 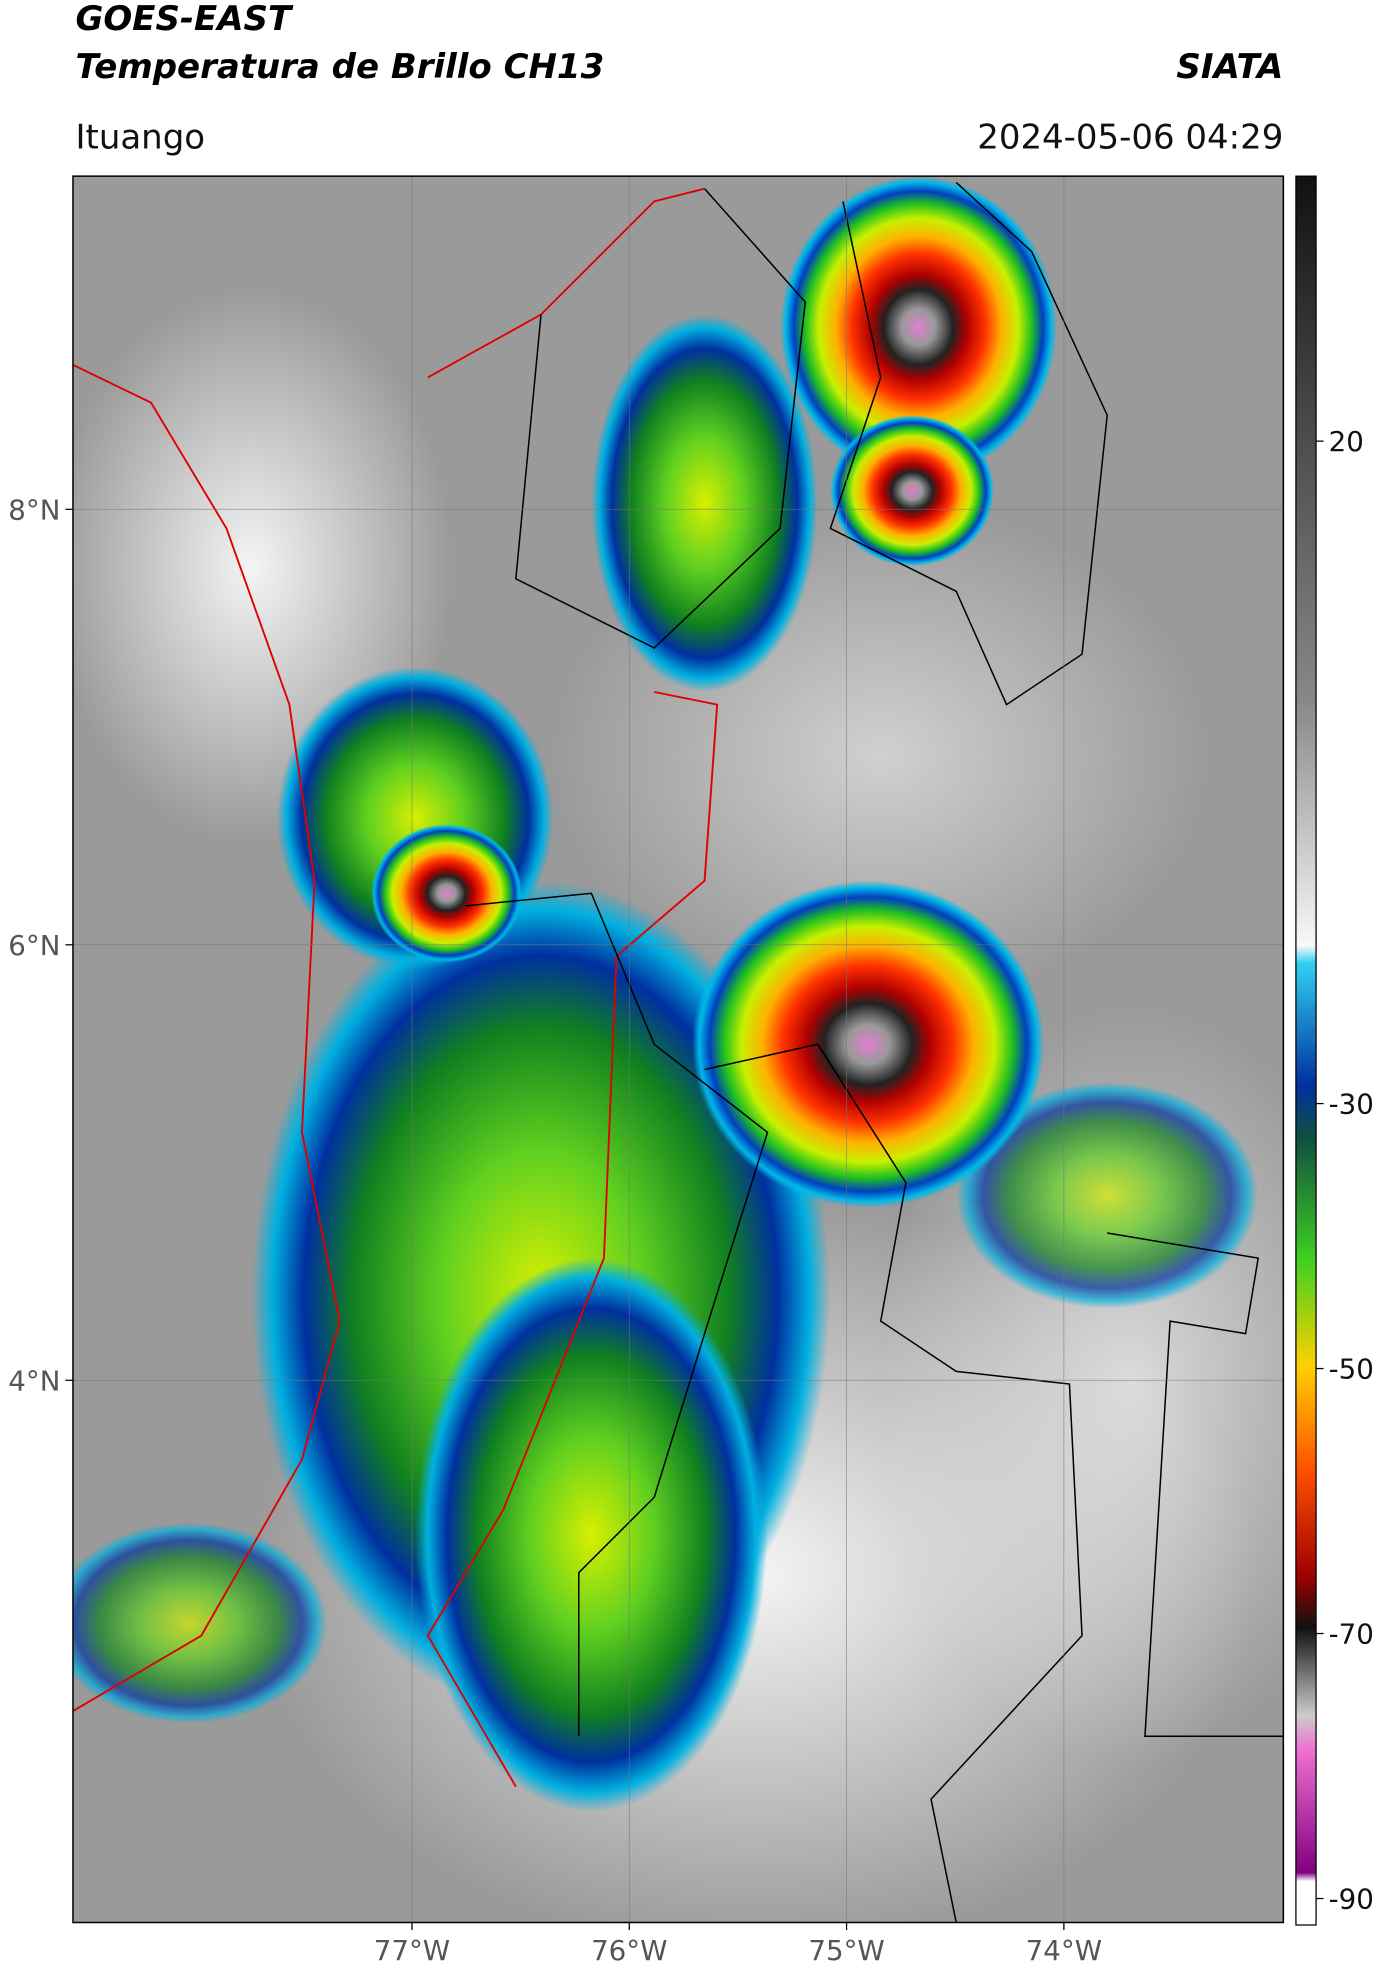 What do you see at coordinates (846, 1950) in the screenshot?
I see `x-tick-label: 75°W` at bounding box center [846, 1950].